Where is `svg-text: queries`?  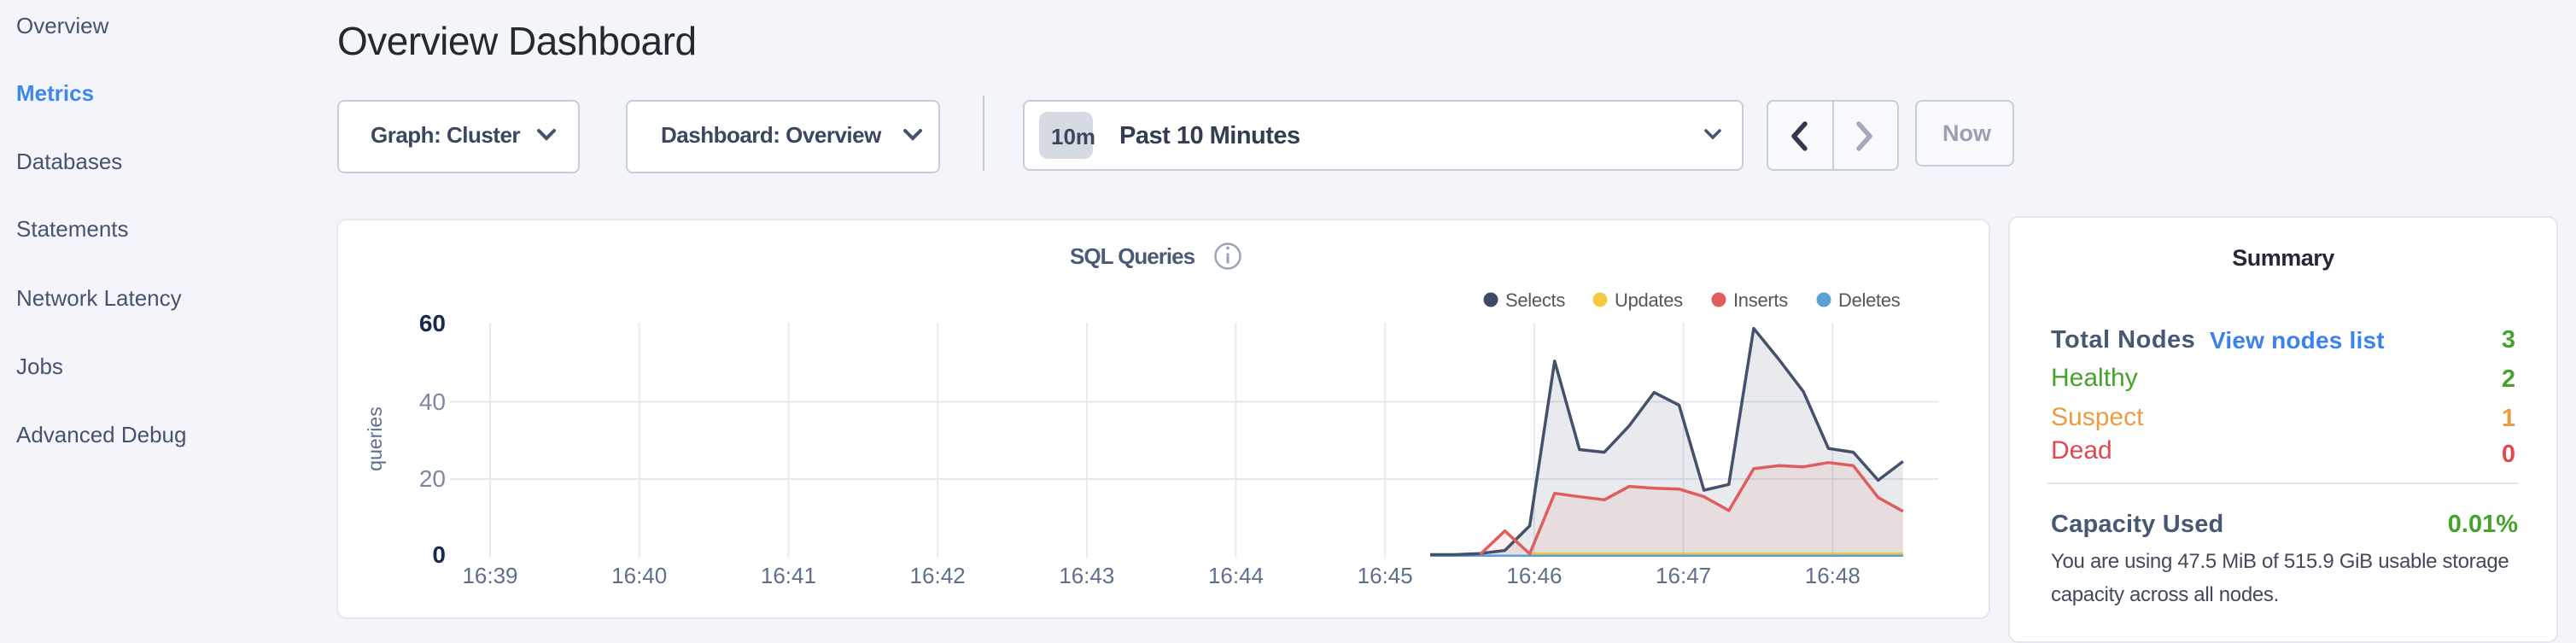
svg-text: queries is located at coordinates (375, 439).